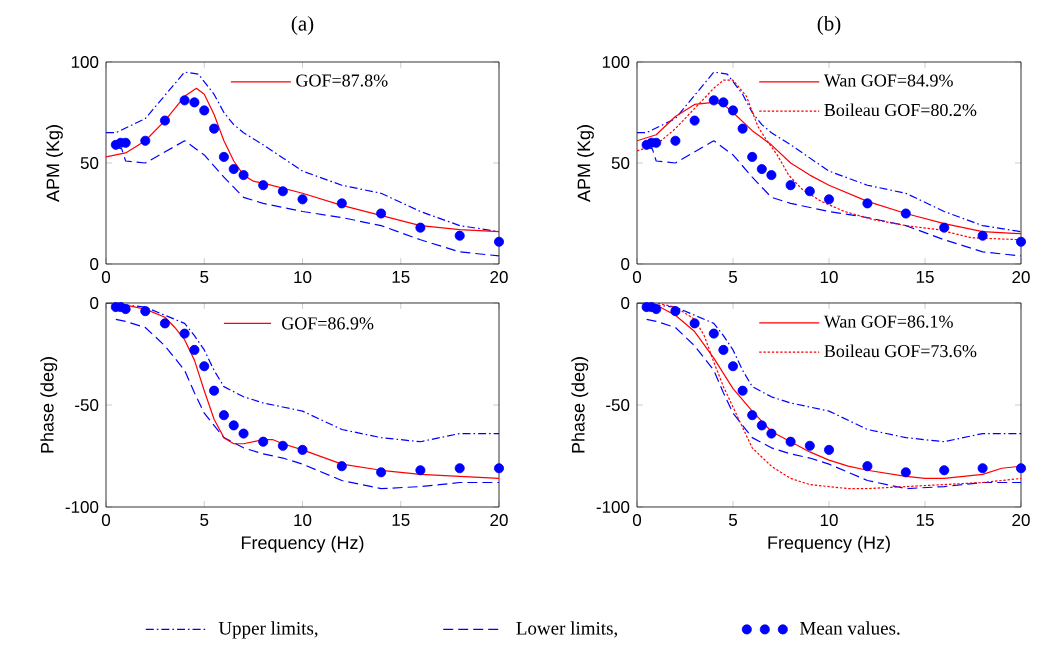 This screenshot has width=1052, height=648. I want to click on y-axis-title: APM (Kg), so click(54, 163).